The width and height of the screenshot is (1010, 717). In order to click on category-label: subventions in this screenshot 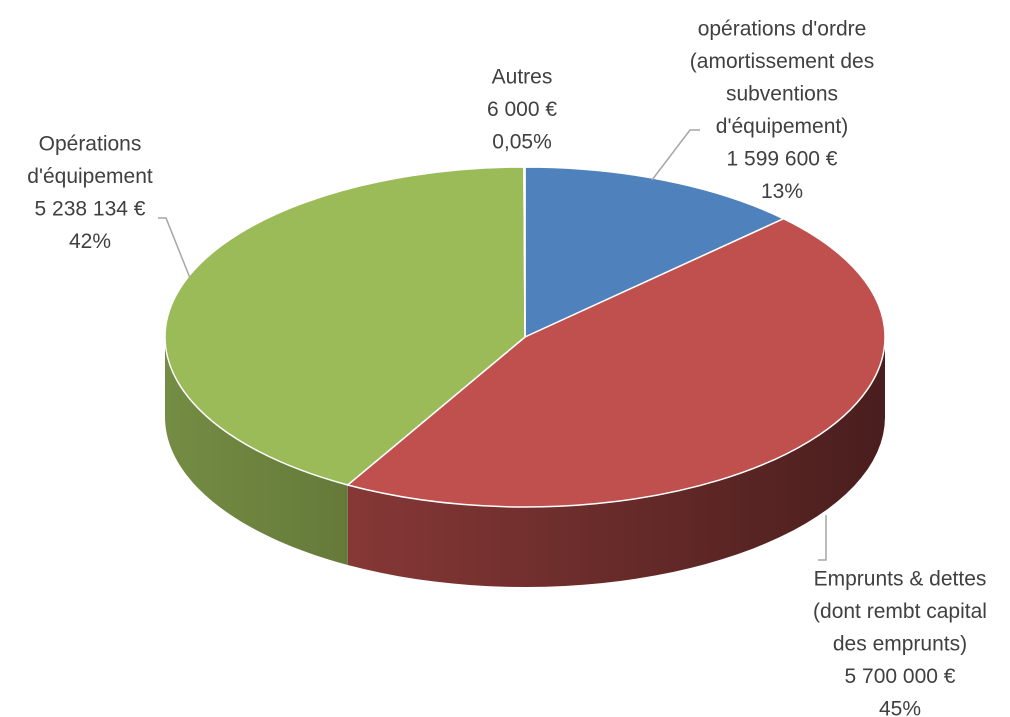, I will do `click(782, 94)`.